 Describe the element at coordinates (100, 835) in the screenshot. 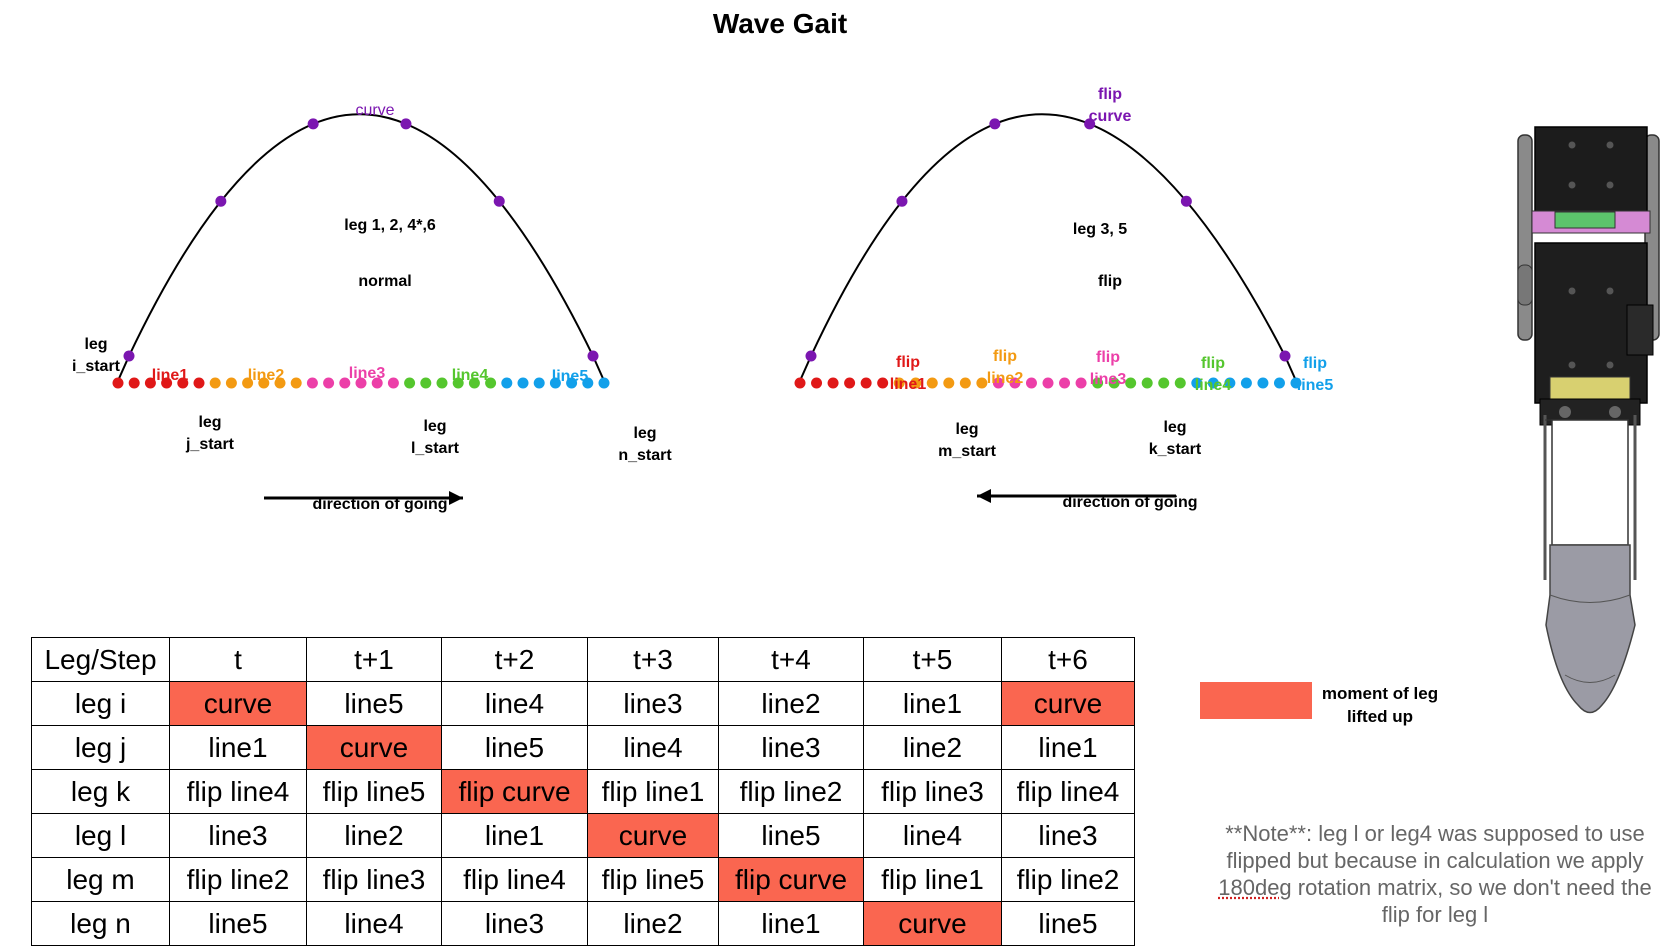

I see `row-leg-label: leg l` at that location.